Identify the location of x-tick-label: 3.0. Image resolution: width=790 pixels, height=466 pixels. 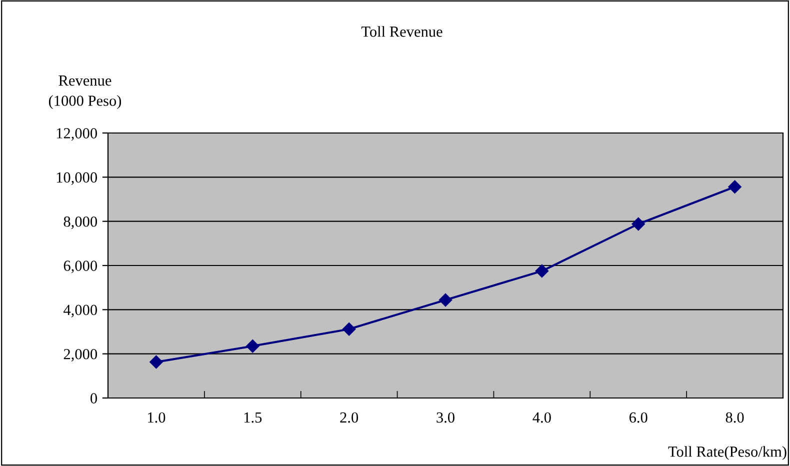
(445, 417).